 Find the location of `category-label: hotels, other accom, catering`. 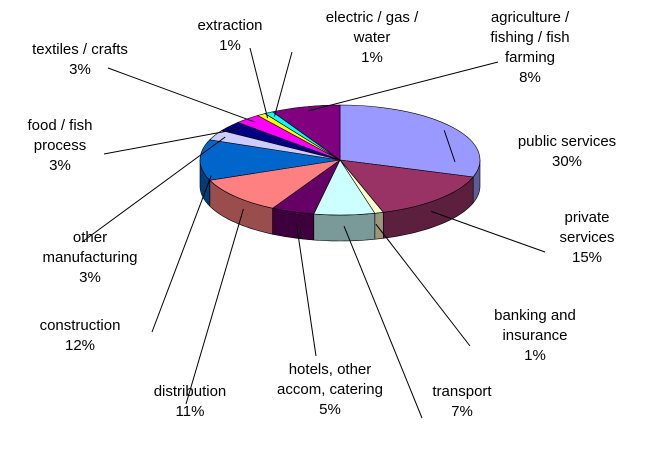

category-label: hotels, other accom, catering is located at coordinates (330, 379).